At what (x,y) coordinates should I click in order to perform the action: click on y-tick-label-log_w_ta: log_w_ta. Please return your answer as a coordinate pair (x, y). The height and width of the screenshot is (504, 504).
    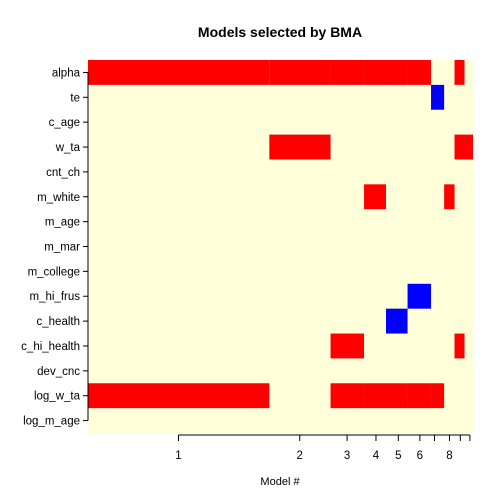
    Looking at the image, I should click on (57, 397).